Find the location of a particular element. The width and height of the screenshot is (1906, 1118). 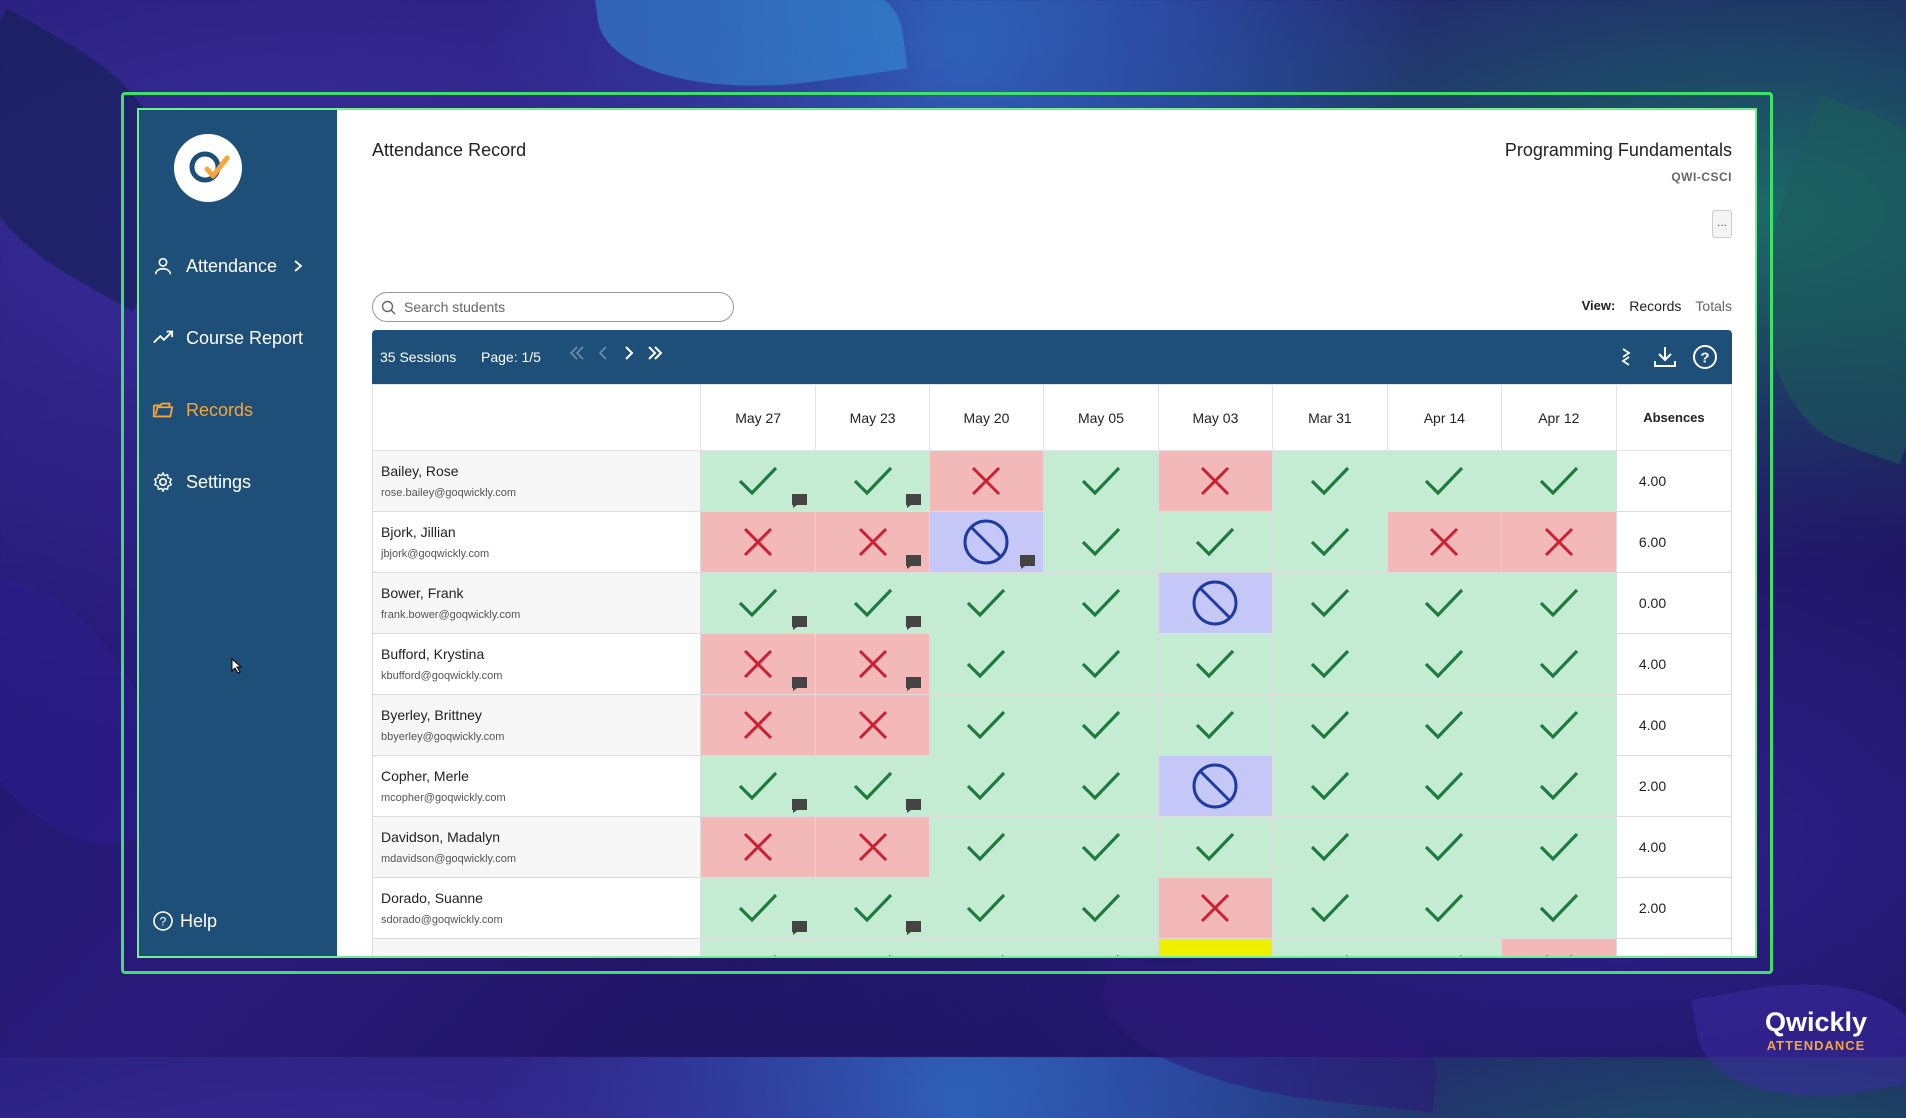

student-cell: Dorado, Suanne sdorado@goqwickly.com is located at coordinates (536, 908).